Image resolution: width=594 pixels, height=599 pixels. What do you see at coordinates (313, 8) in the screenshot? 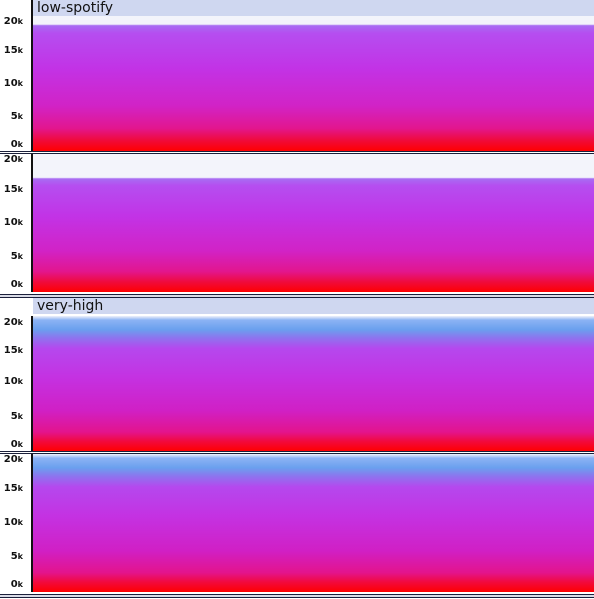
I see `track-name-label: low-spotify` at bounding box center [313, 8].